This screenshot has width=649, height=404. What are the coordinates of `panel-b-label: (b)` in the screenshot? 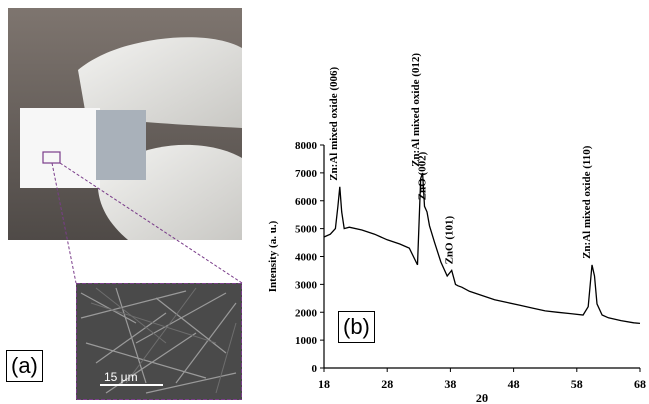 It's located at (356, 327).